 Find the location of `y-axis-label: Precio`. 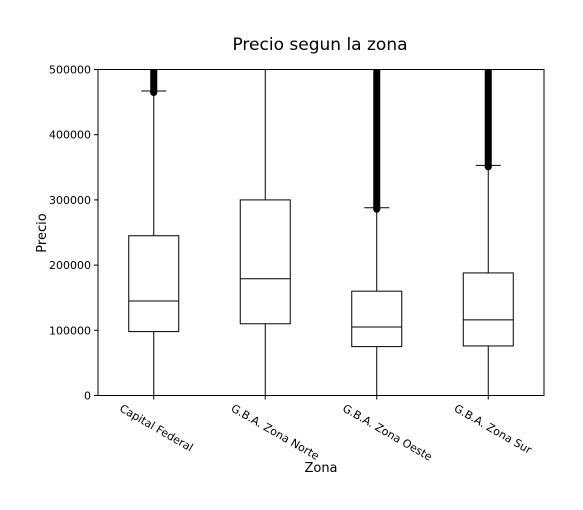

y-axis-label: Precio is located at coordinates (42, 232).